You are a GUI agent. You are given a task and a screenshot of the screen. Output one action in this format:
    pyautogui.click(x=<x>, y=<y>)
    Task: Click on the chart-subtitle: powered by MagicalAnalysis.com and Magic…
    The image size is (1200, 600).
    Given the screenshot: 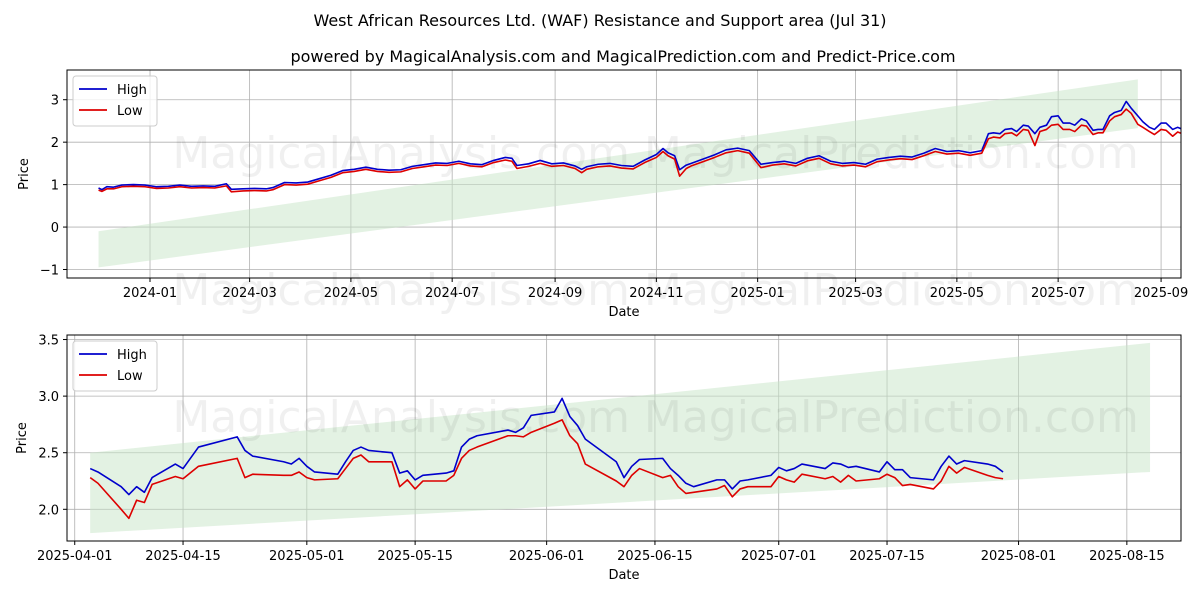 What is the action you would take?
    pyautogui.click(x=622, y=56)
    